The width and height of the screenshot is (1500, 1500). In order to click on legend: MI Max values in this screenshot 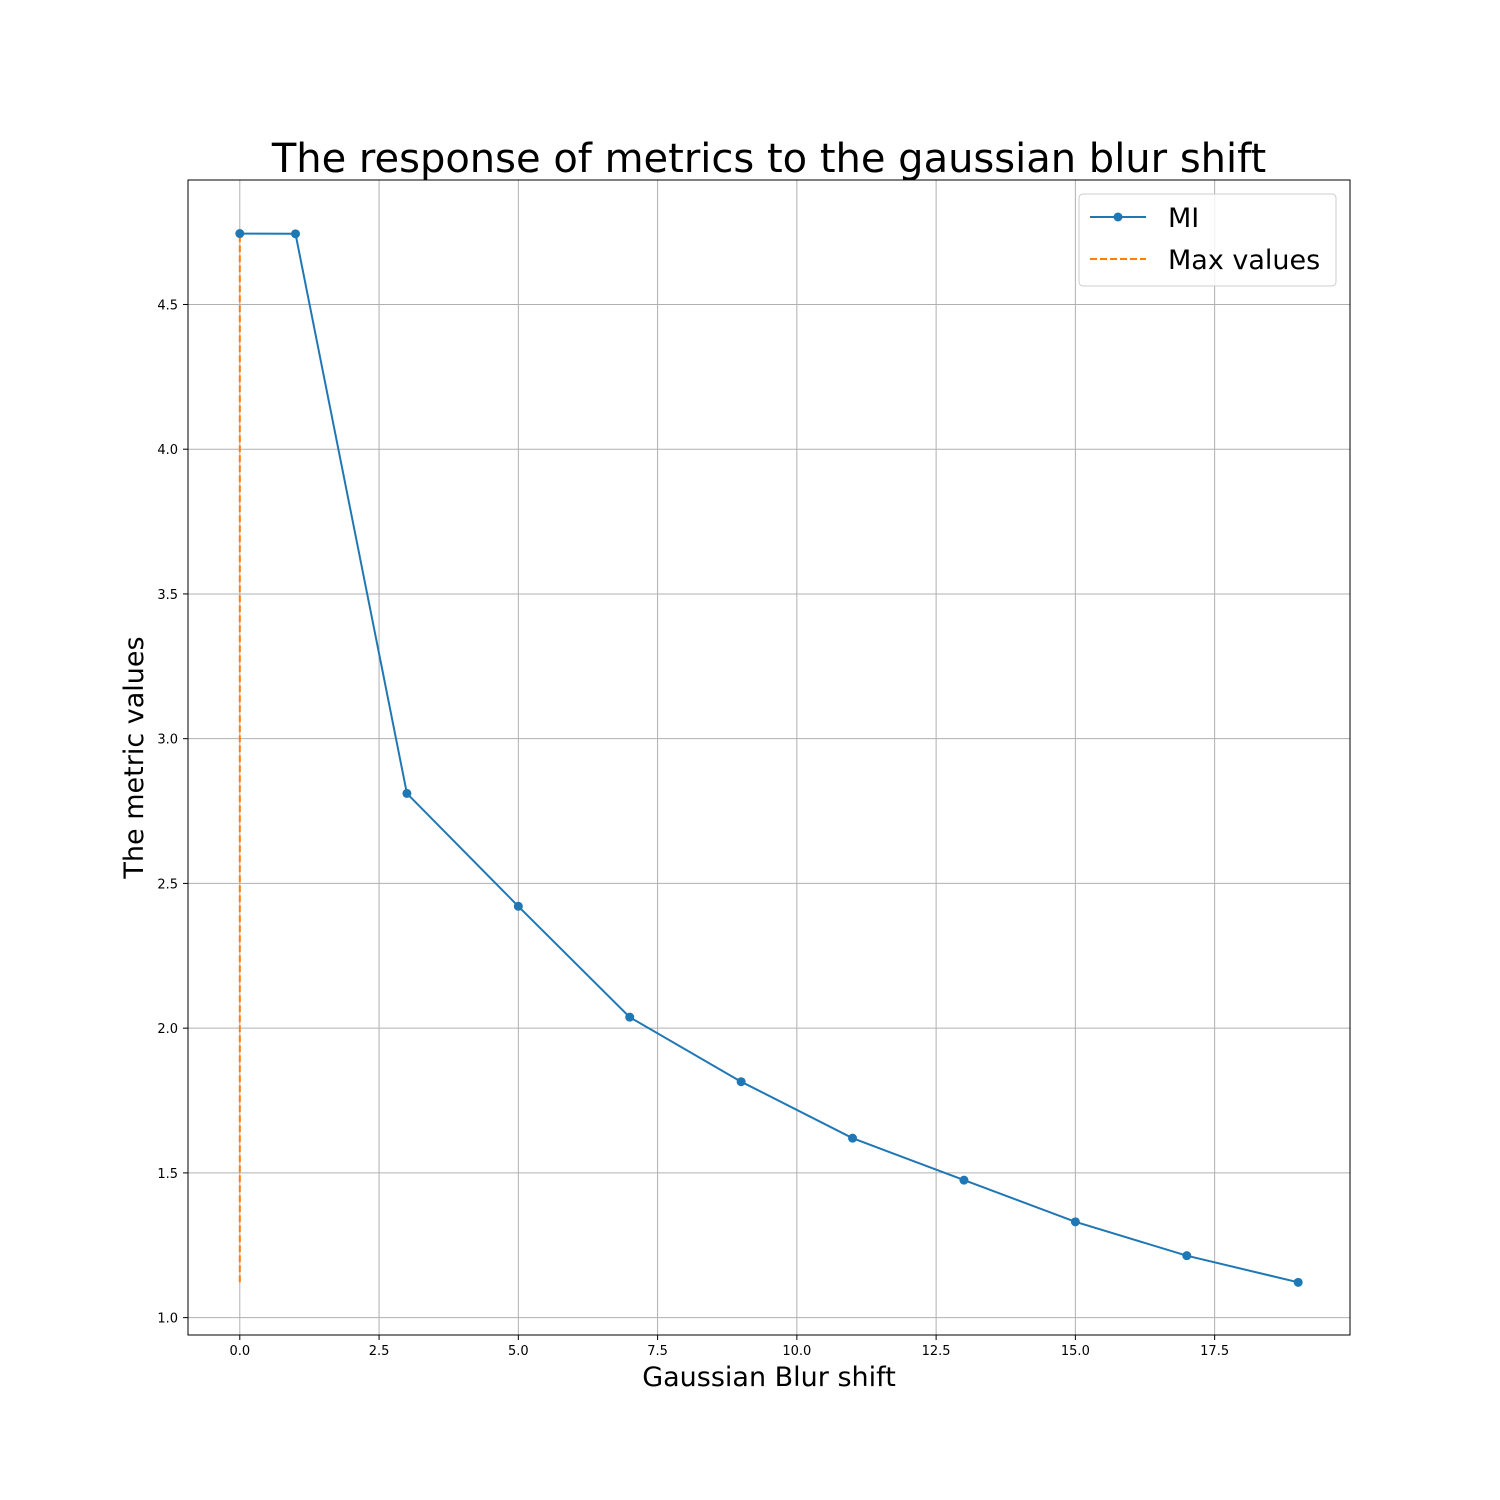, I will do `click(1207, 240)`.